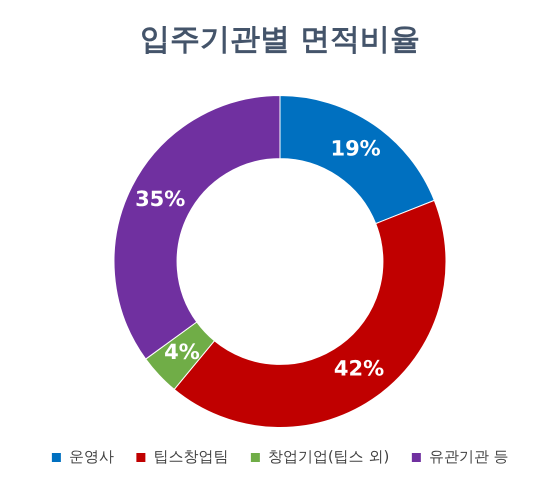 The height and width of the screenshot is (480, 560). Describe the element at coordinates (329, 456) in the screenshot. I see `legend-label: 창업기업(팁스 외)` at that location.